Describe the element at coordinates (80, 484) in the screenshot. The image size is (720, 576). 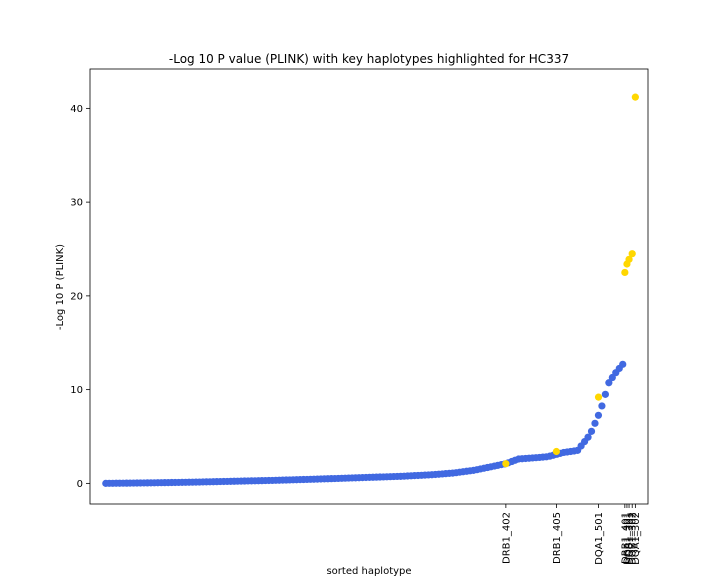
I see `y-tick-label: 0` at that location.